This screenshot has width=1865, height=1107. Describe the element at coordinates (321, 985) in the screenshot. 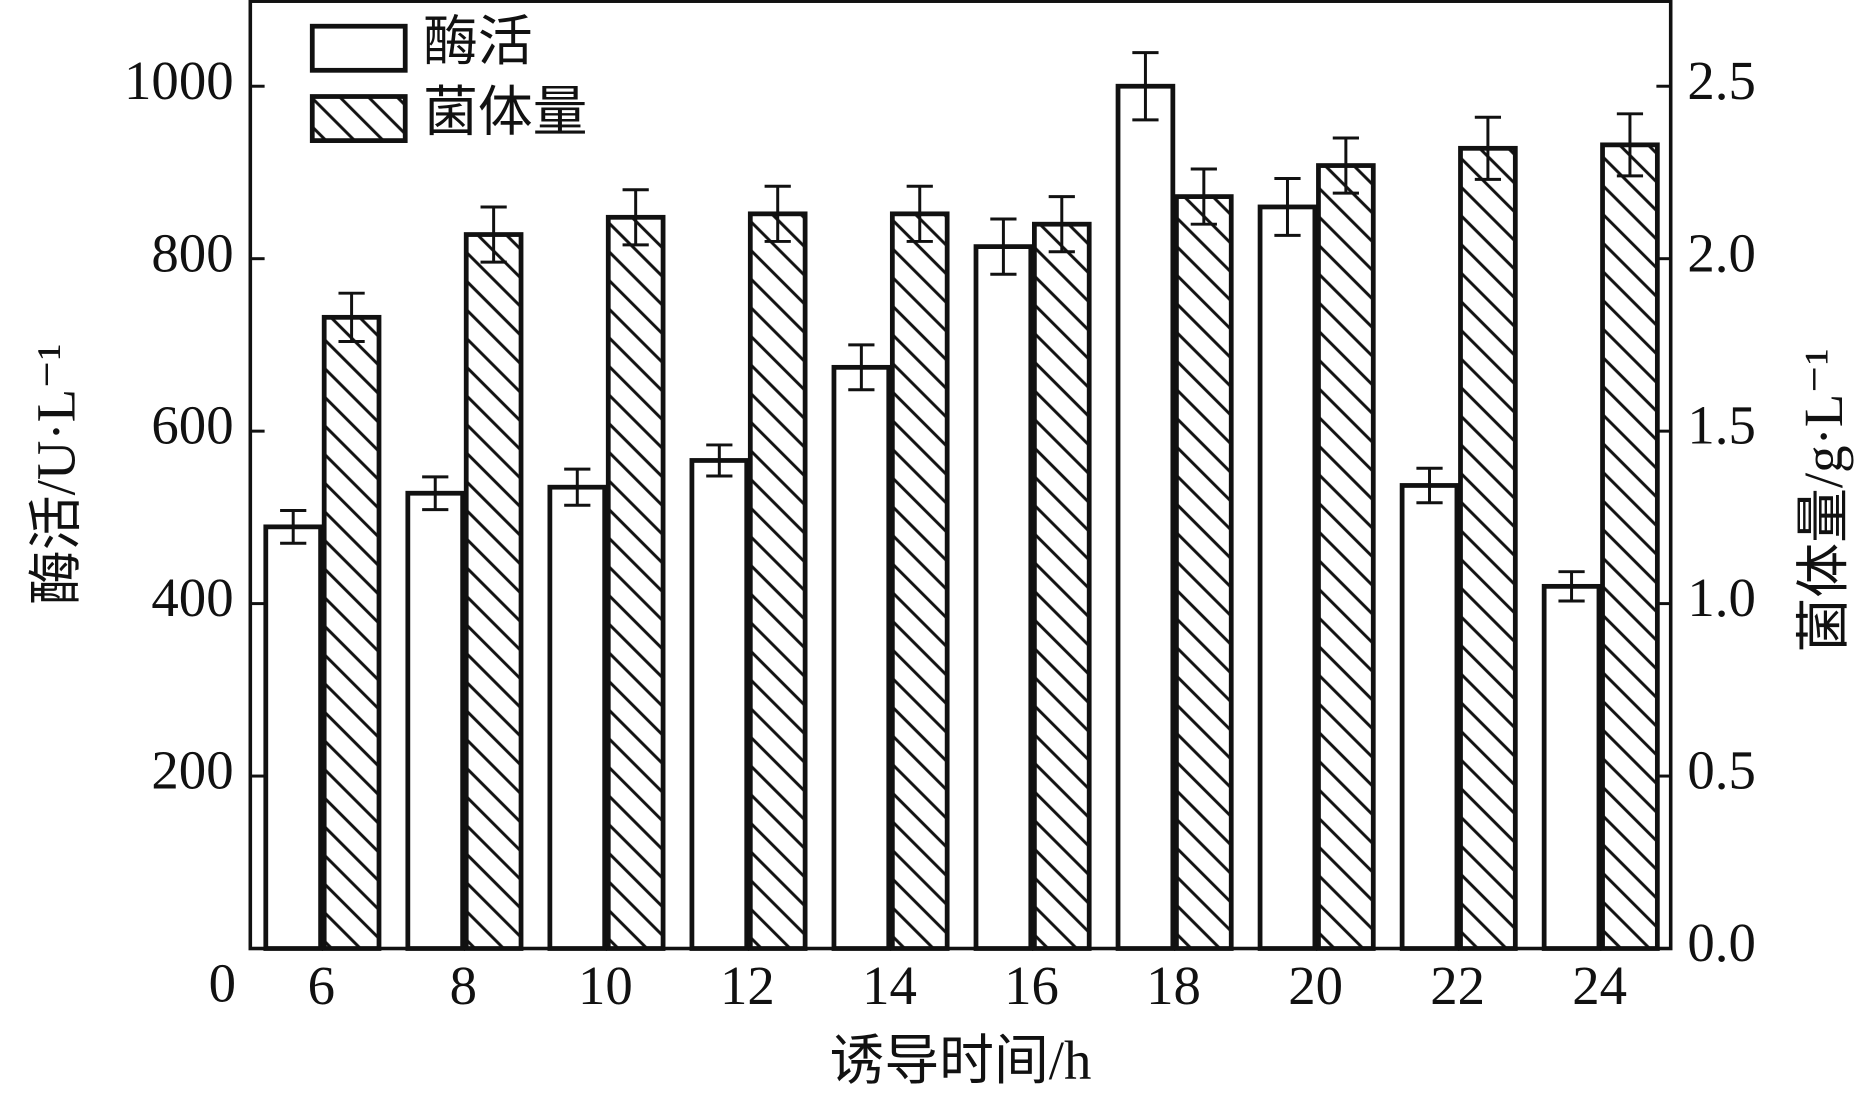

I see `x-tick-label: 6` at that location.